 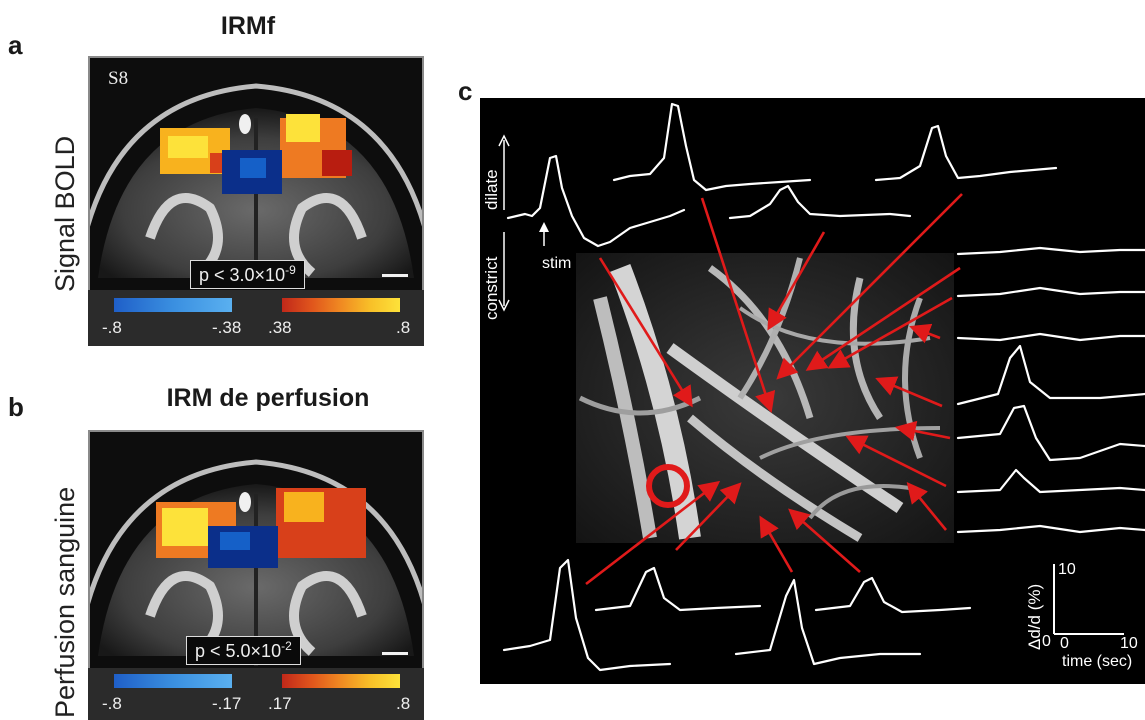 What do you see at coordinates (316, 146) in the screenshot?
I see `bold-activation-right` at bounding box center [316, 146].